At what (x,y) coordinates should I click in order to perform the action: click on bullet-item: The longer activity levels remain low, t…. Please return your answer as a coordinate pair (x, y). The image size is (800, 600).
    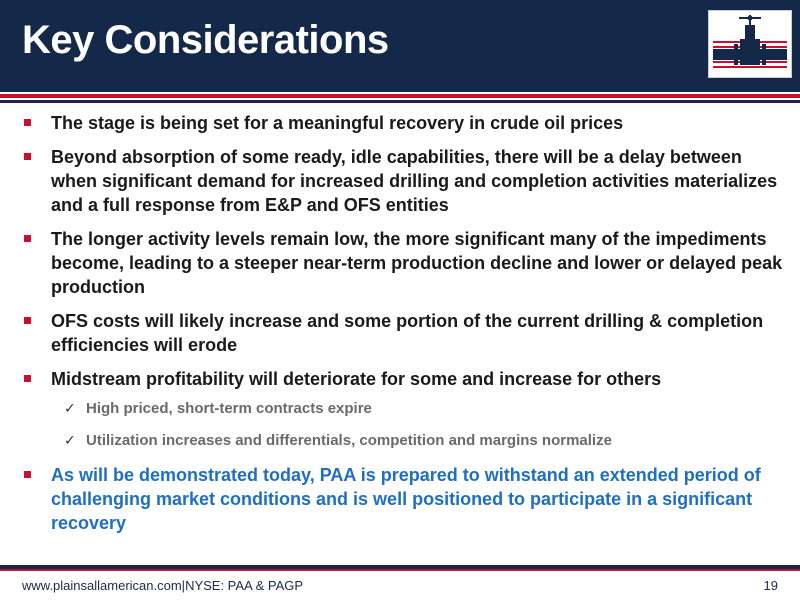
    Looking at the image, I should click on (407, 263).